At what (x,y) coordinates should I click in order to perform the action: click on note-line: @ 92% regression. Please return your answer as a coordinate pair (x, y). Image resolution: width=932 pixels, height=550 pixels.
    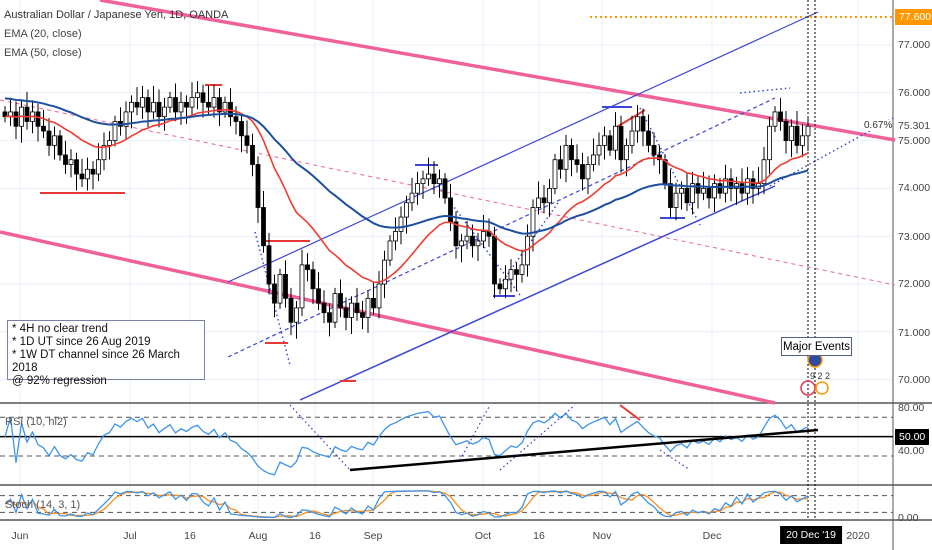
    Looking at the image, I should click on (59, 381).